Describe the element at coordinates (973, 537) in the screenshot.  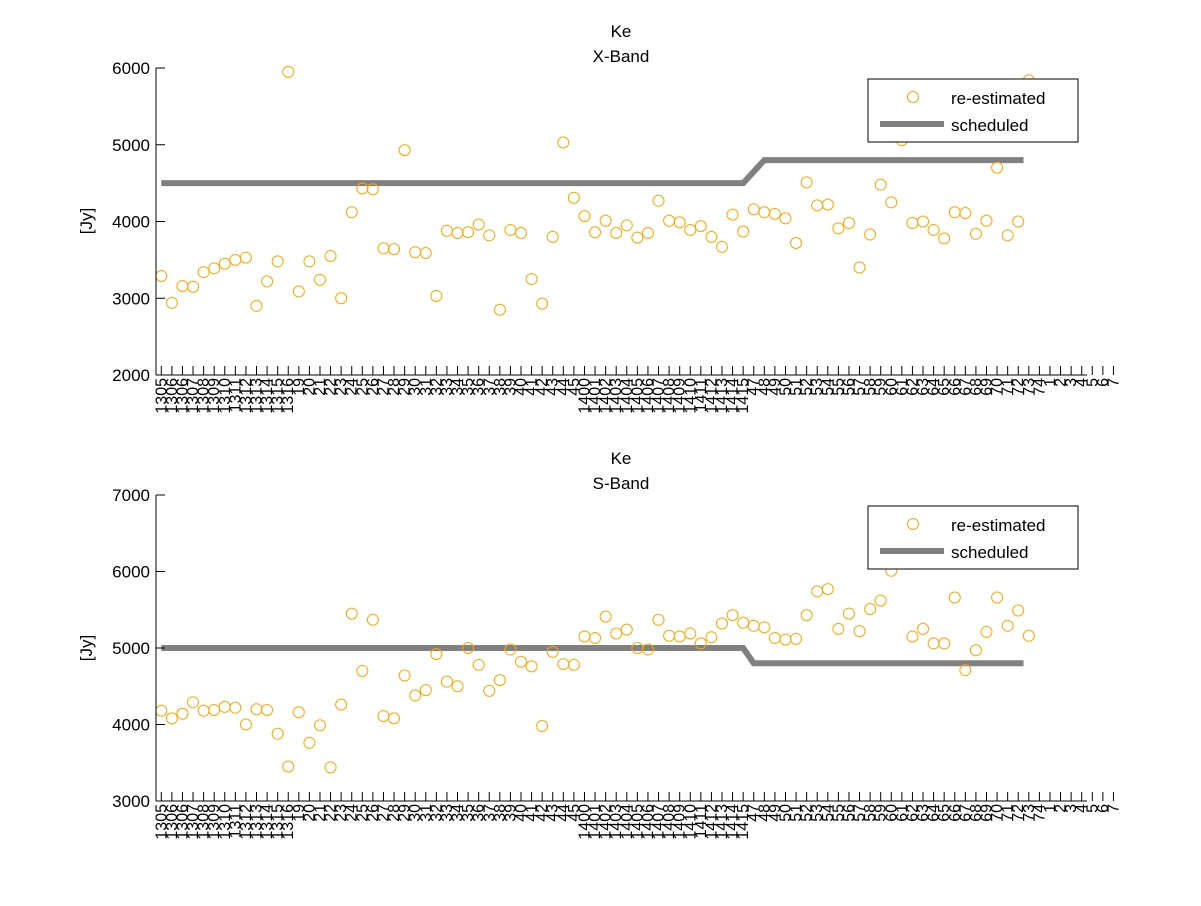
I see `sband-legend-box` at that location.